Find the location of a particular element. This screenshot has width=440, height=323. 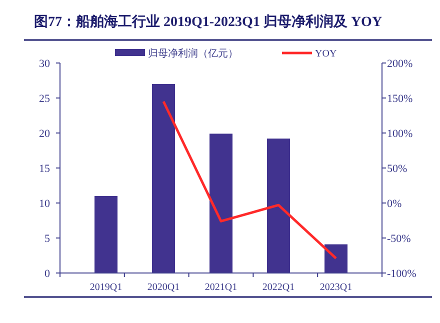

x-tick-label: 2020Q1 is located at coordinates (163, 287).